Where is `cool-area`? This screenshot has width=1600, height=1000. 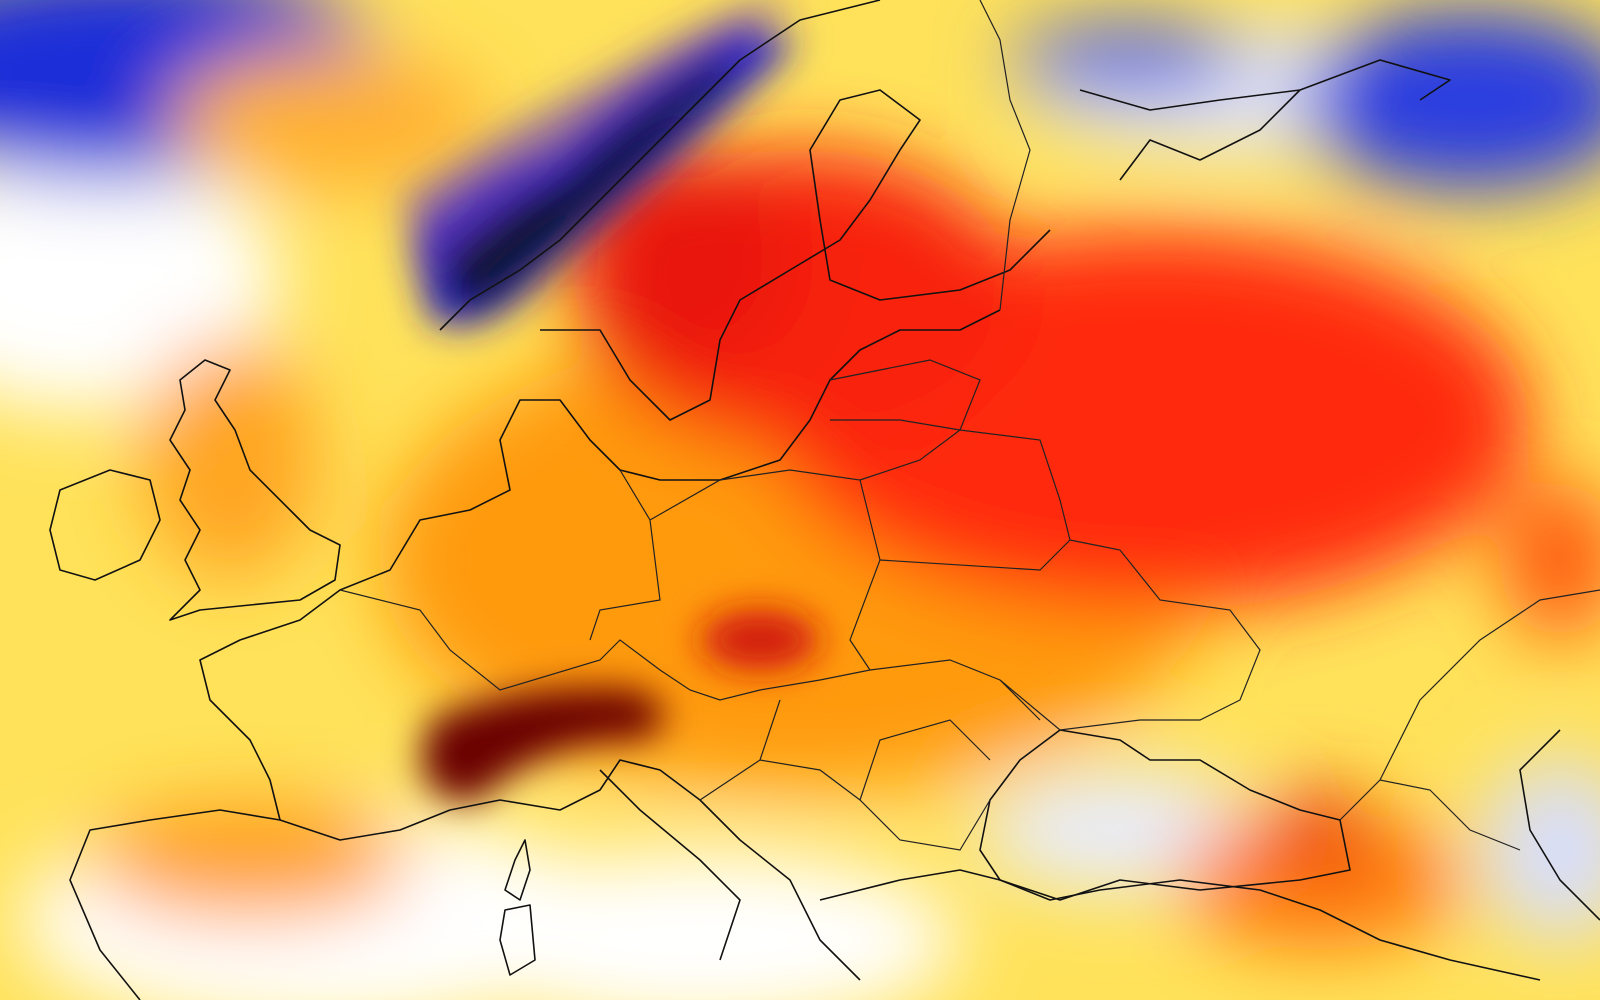 cool-area is located at coordinates (1540, 850).